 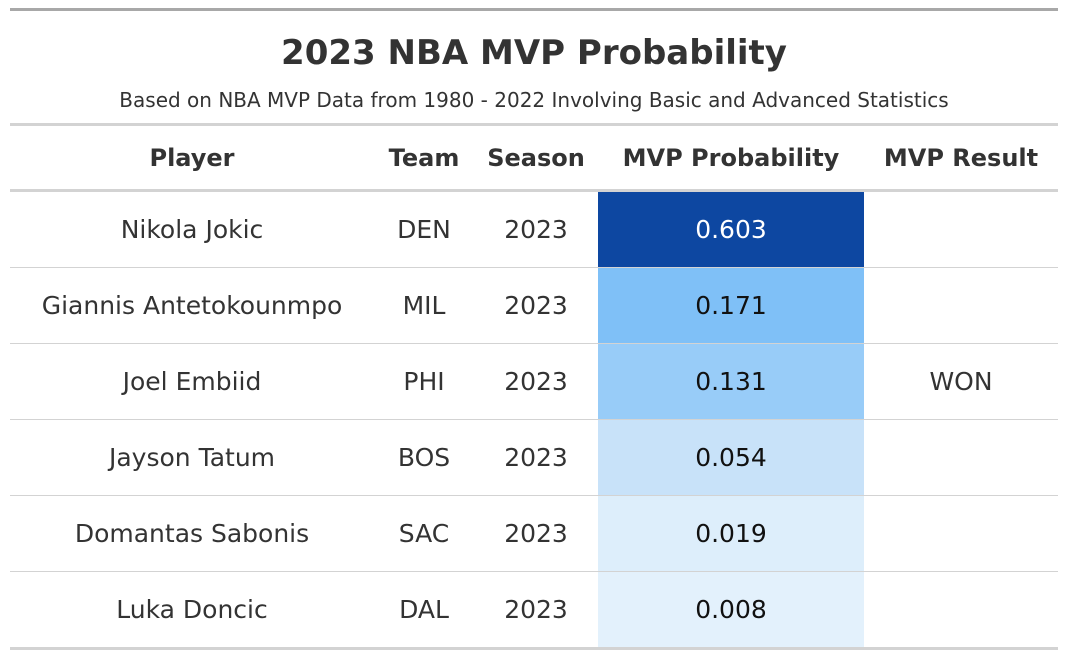 I want to click on player-cell: Jayson Tatum, so click(x=192, y=457).